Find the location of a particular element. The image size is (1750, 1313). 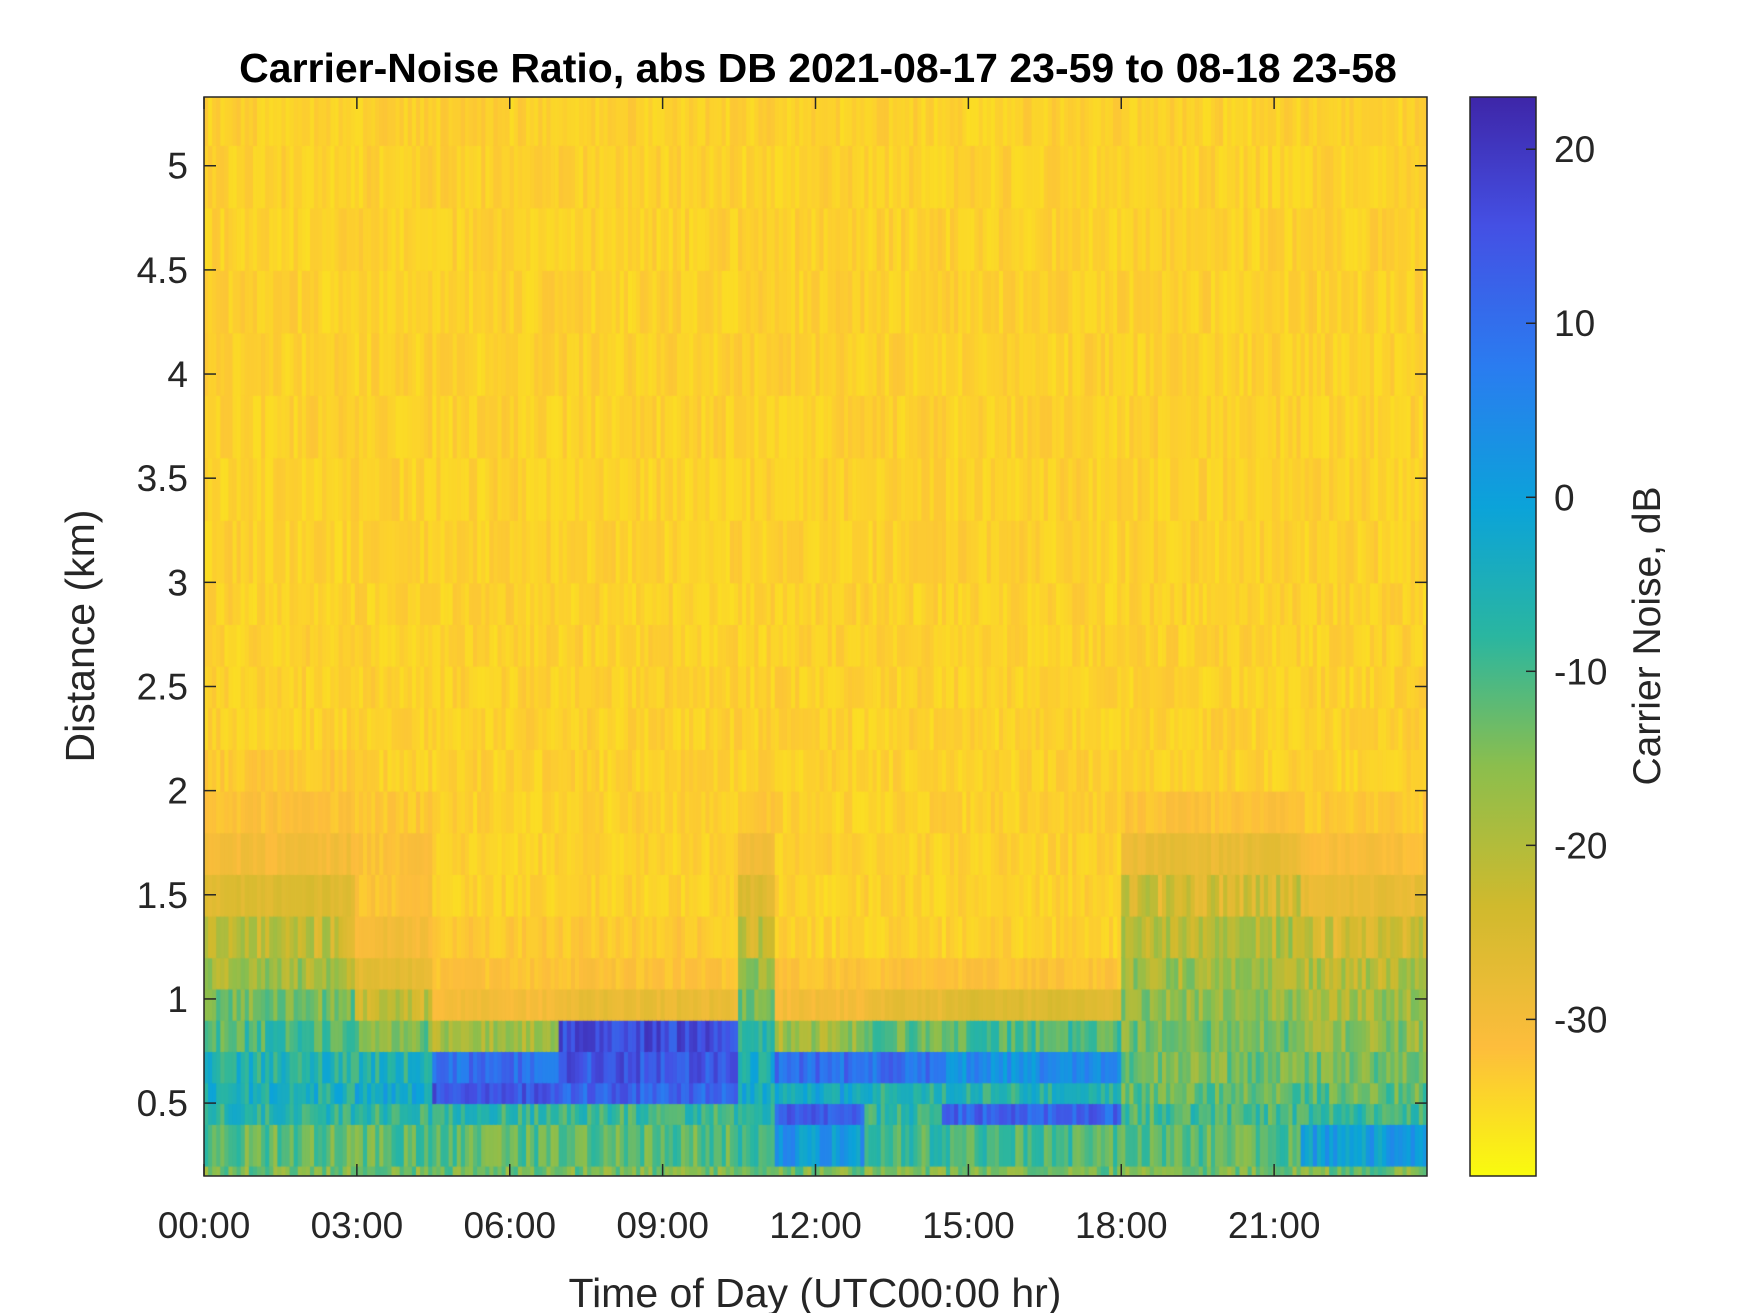

colorbar-label: Carrier Noise, dB is located at coordinates (1647, 635).